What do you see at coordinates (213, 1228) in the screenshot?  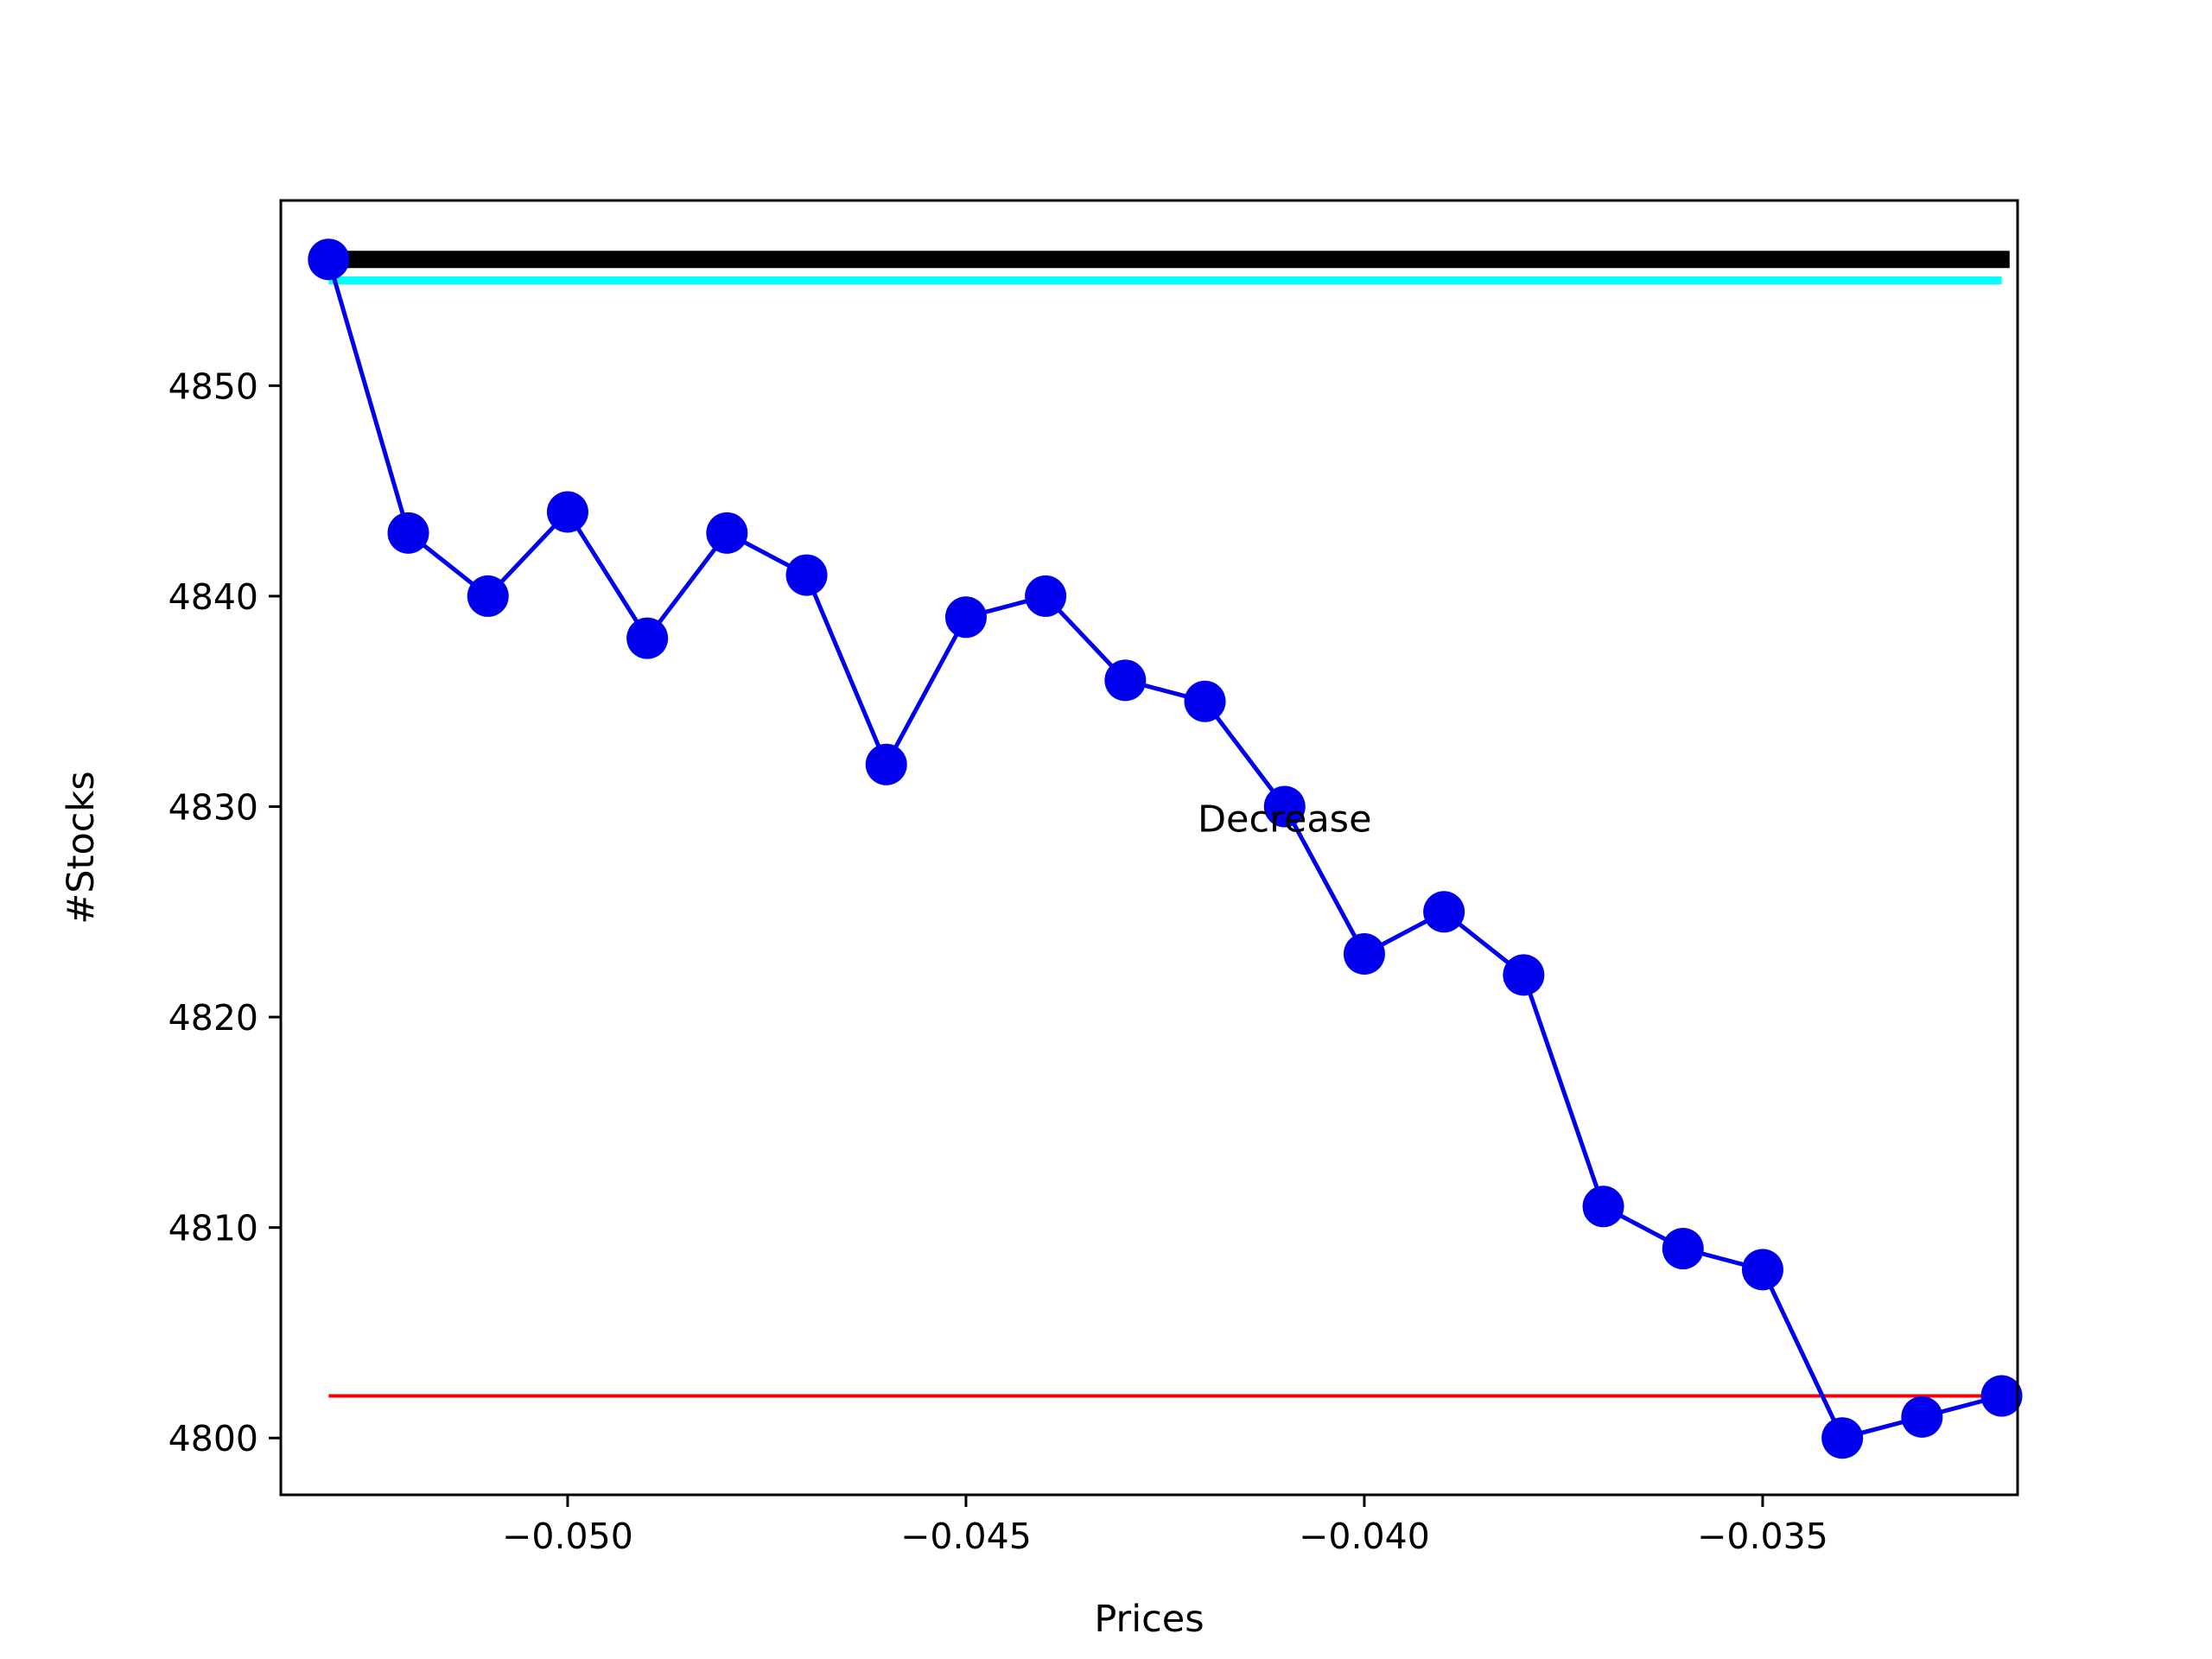 I see `y-tick-label: 4810` at bounding box center [213, 1228].